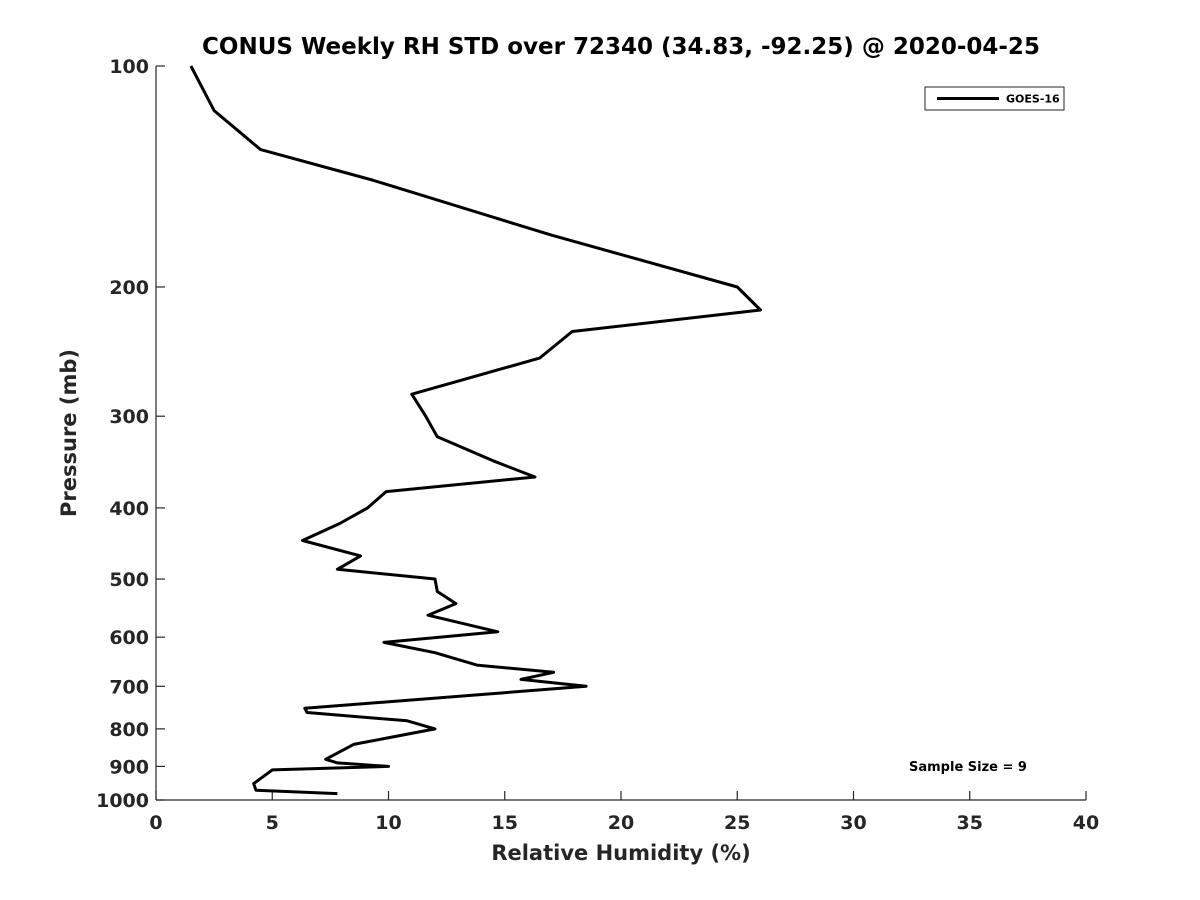  I want to click on y-tick-label: 400, so click(129, 509).